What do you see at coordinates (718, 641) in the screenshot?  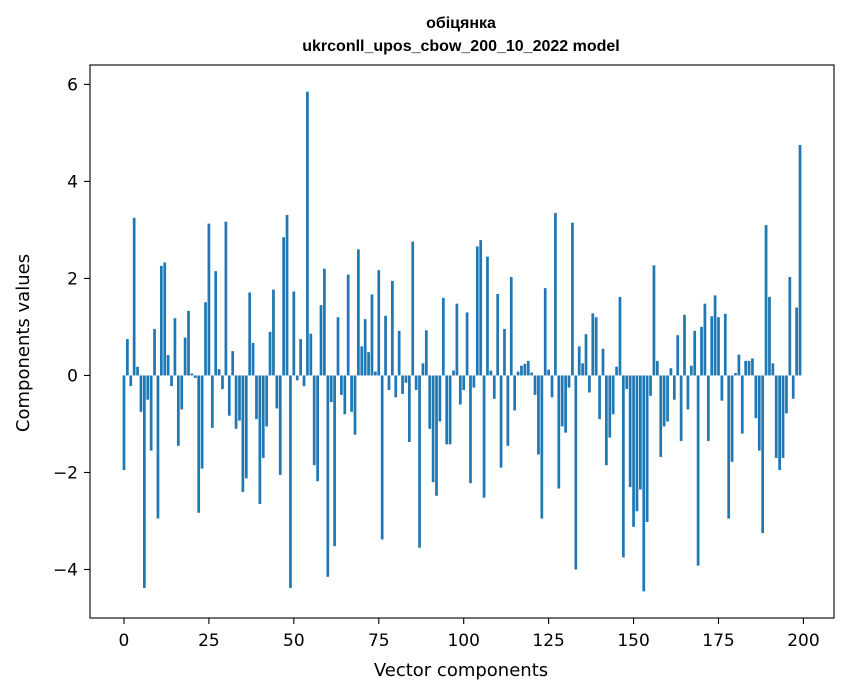 I see `x-tick-label: 175` at bounding box center [718, 641].